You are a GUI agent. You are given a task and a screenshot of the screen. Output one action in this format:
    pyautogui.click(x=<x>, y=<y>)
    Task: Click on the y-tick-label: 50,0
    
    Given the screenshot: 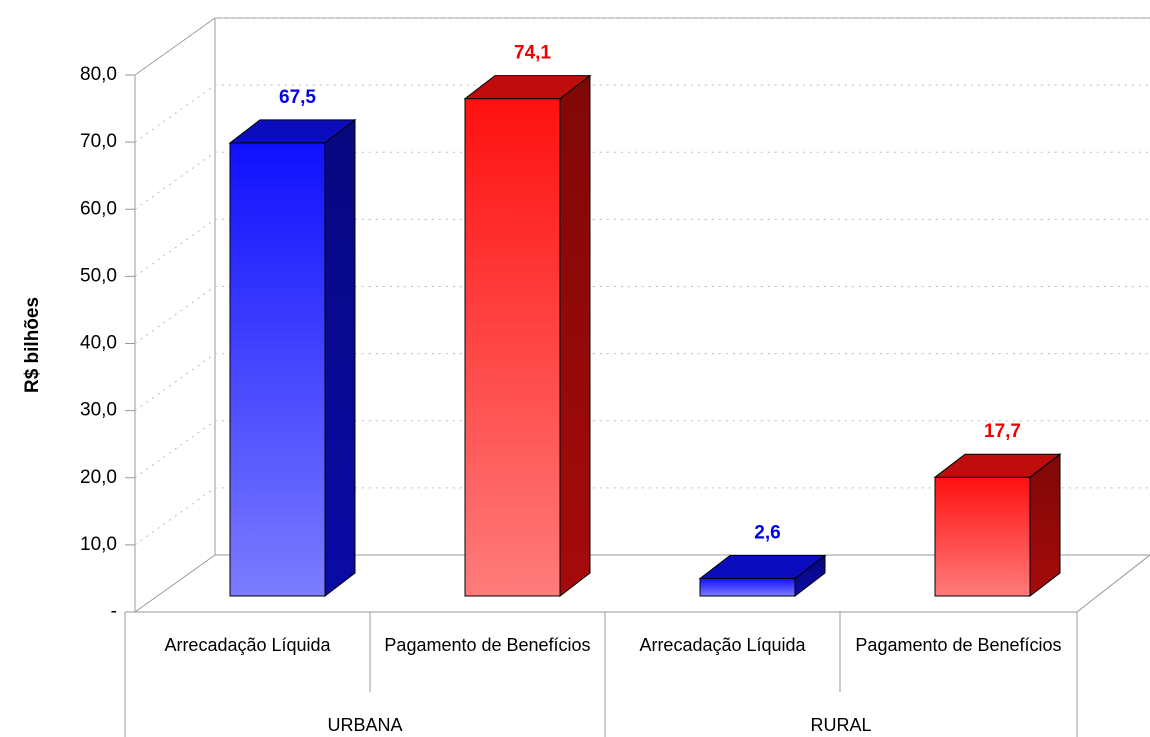 What is the action you would take?
    pyautogui.click(x=98, y=275)
    